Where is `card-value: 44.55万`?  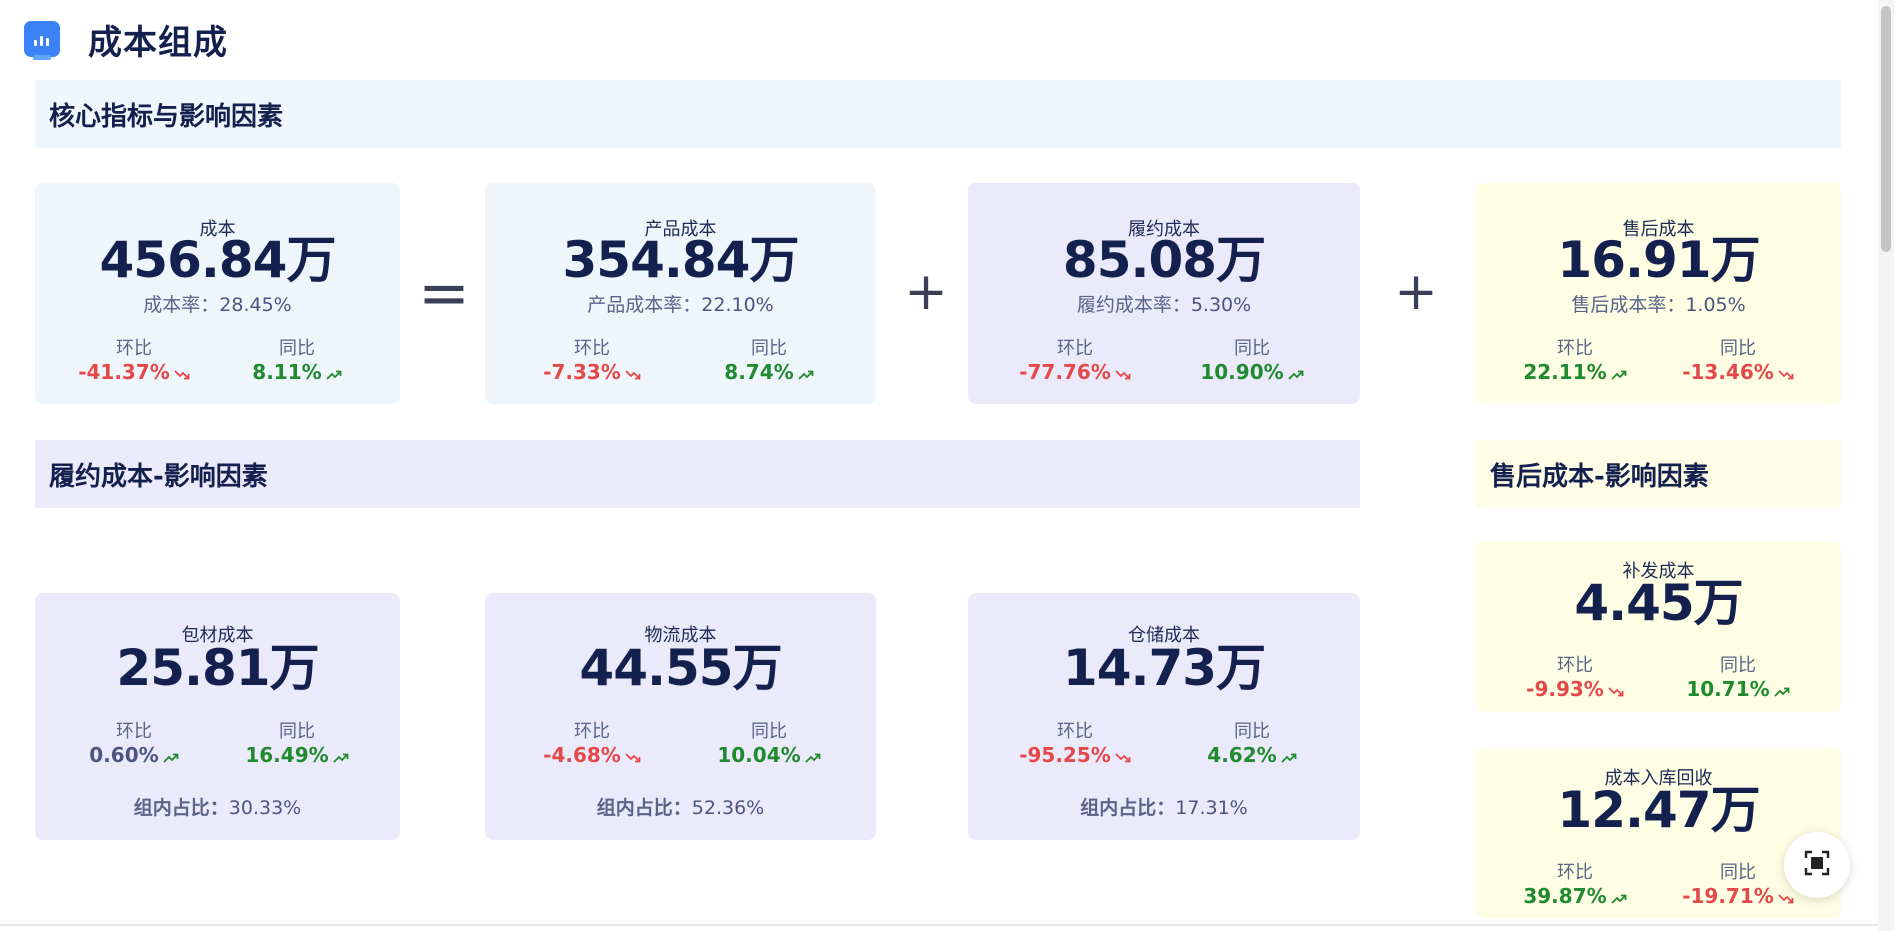
card-value: 44.55万 is located at coordinates (680, 668).